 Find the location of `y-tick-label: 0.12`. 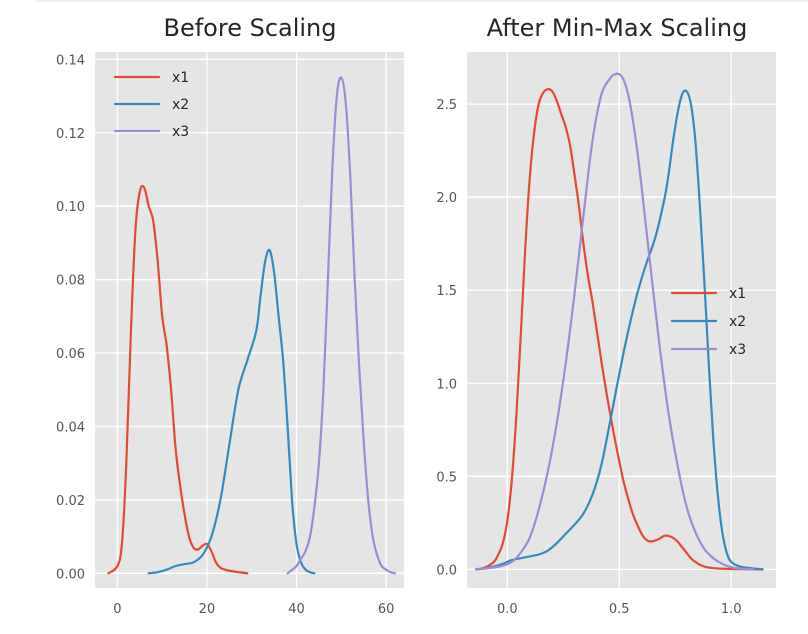

y-tick-label: 0.12 is located at coordinates (70, 134).